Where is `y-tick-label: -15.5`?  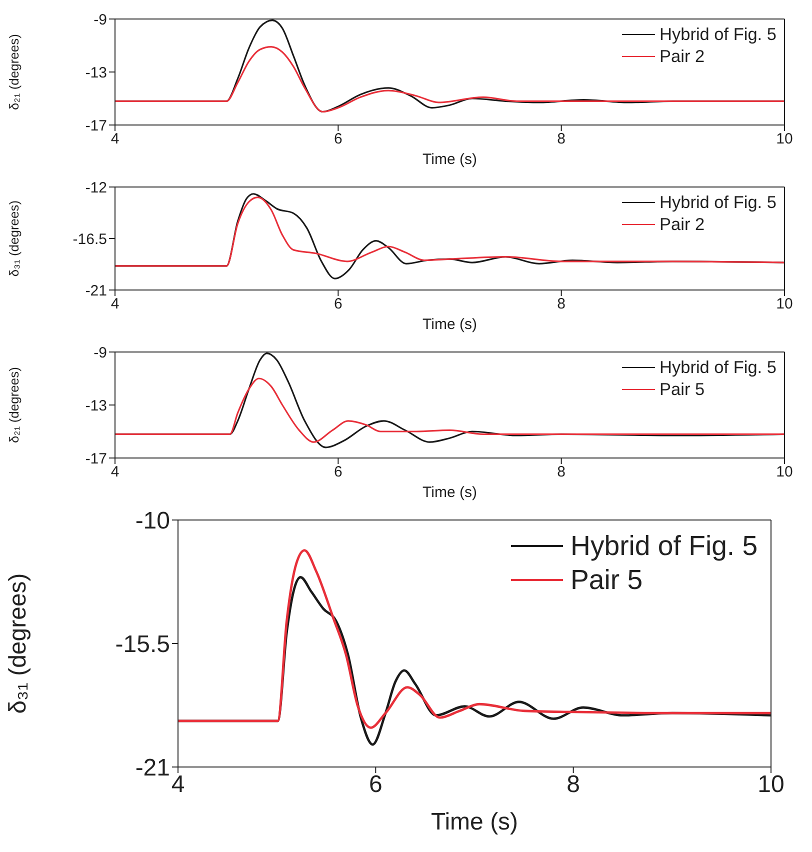
y-tick-label: -15.5 is located at coordinates (142, 644).